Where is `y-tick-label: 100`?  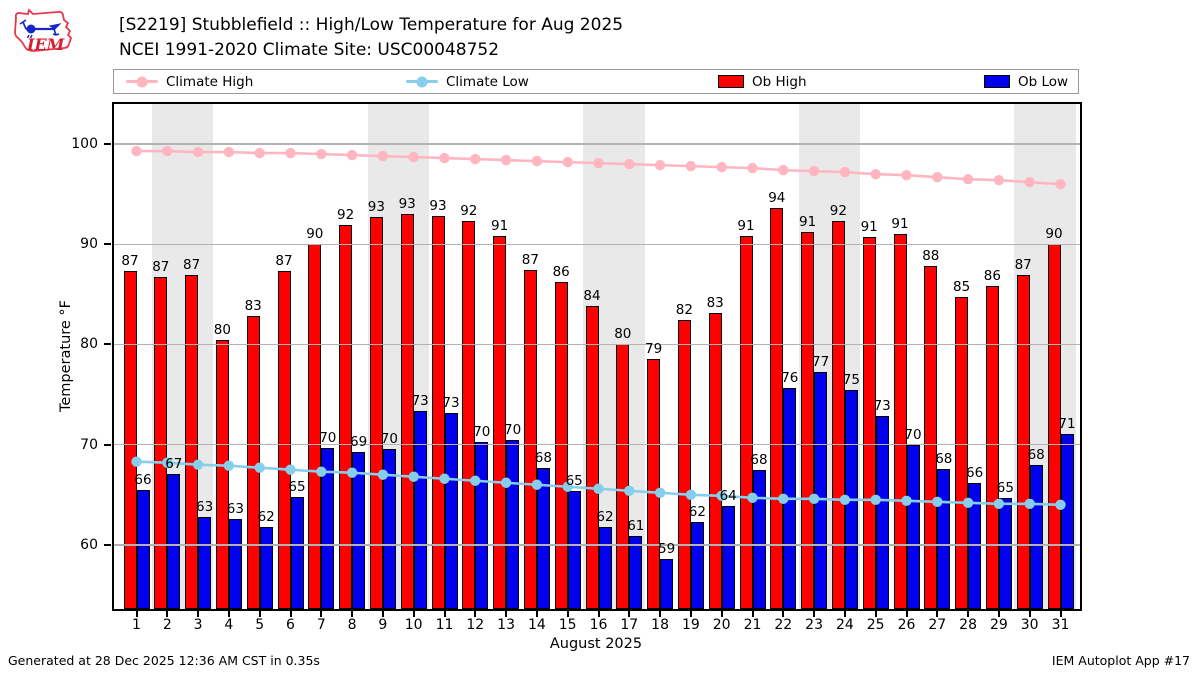
y-tick-label: 100 is located at coordinates (84, 144).